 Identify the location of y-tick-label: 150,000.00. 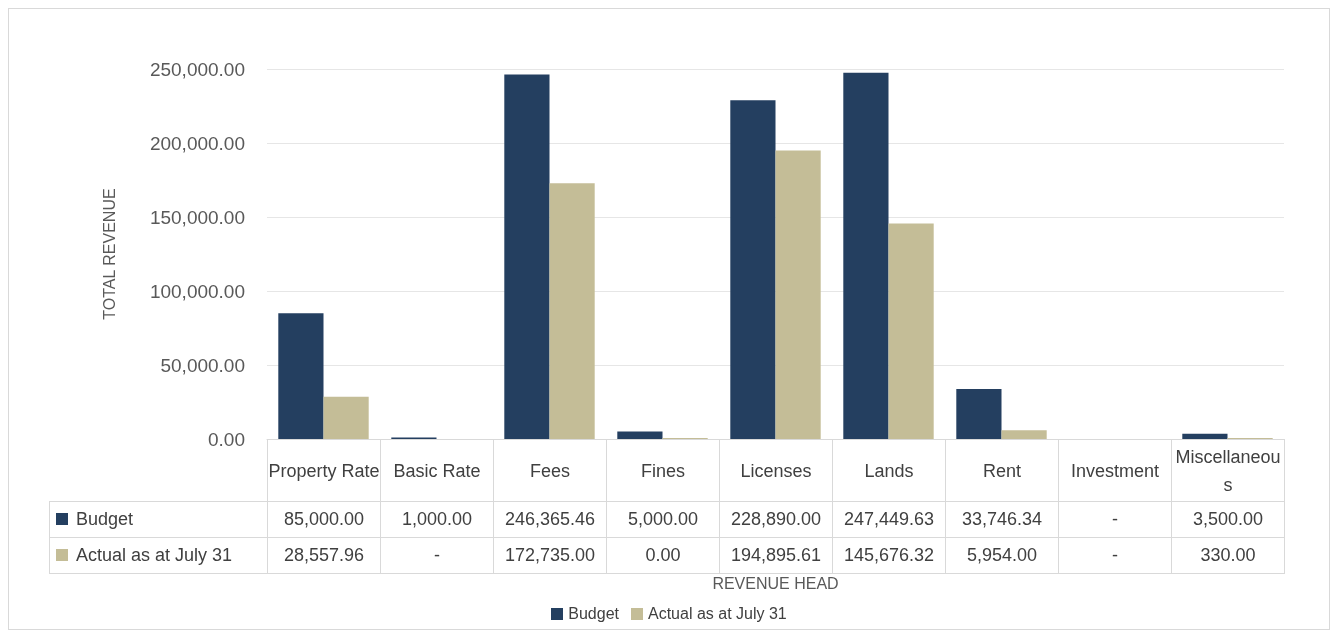
(197, 217).